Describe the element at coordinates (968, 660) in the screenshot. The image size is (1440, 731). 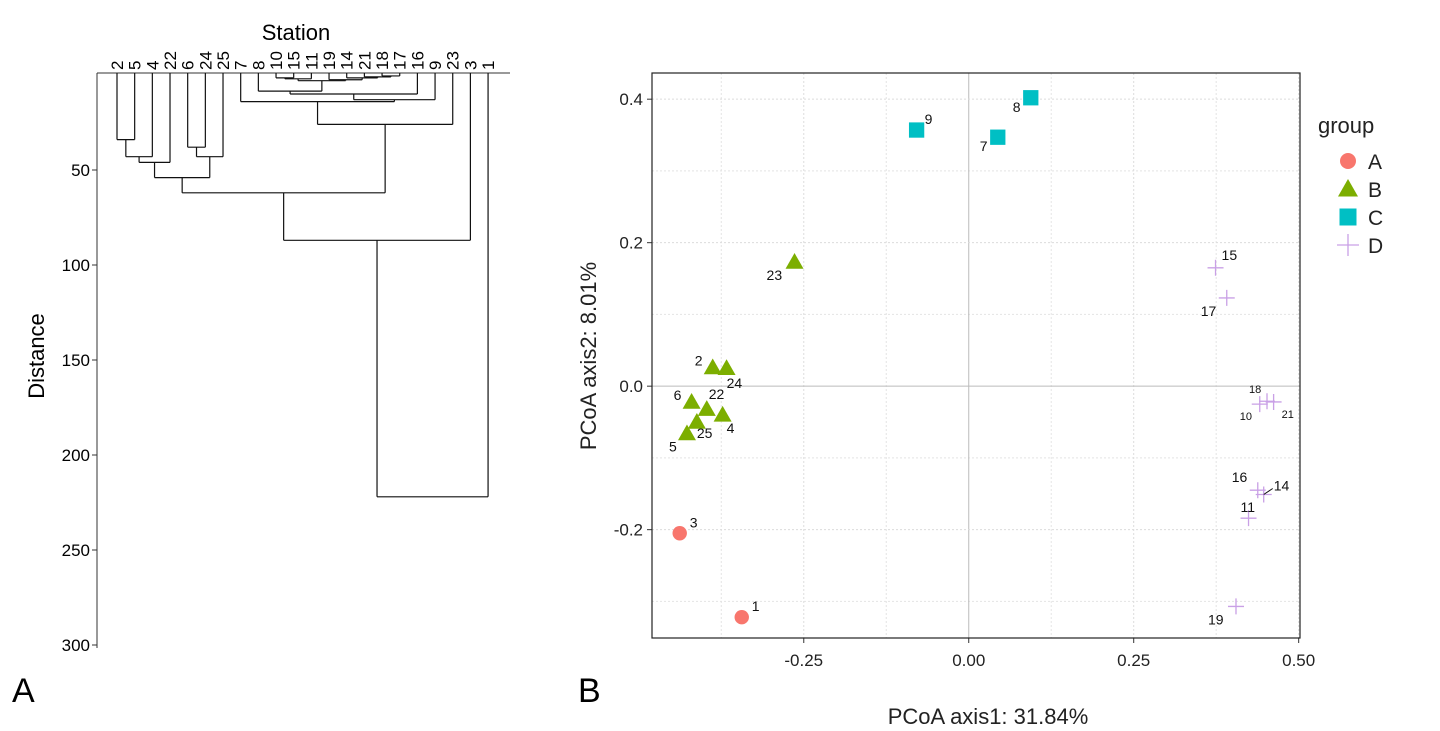
I see `x-tick-label: 0.00` at that location.